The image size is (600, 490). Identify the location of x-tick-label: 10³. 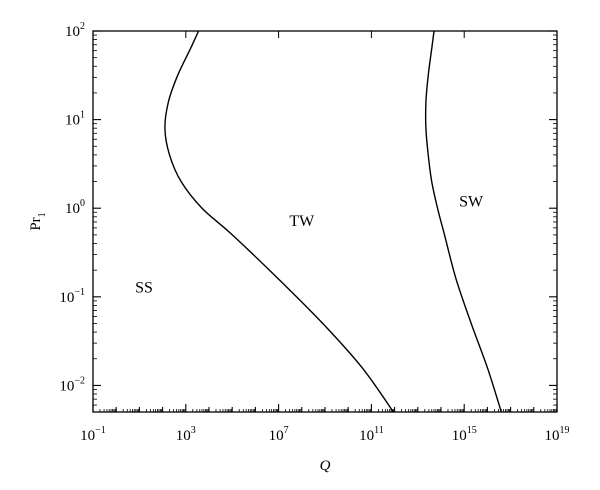
(186, 434).